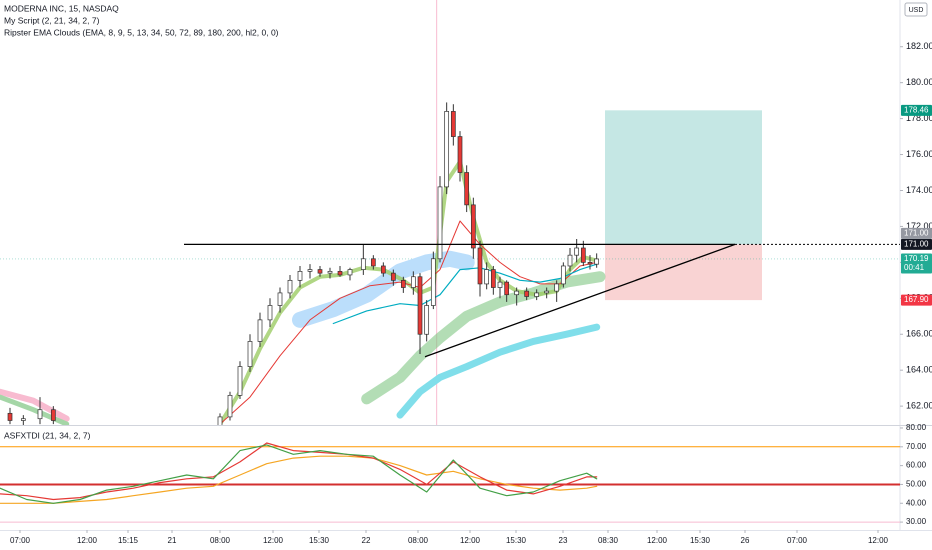  What do you see at coordinates (919, 82) in the screenshot?
I see `y-tick-label: 180.00` at bounding box center [919, 82].